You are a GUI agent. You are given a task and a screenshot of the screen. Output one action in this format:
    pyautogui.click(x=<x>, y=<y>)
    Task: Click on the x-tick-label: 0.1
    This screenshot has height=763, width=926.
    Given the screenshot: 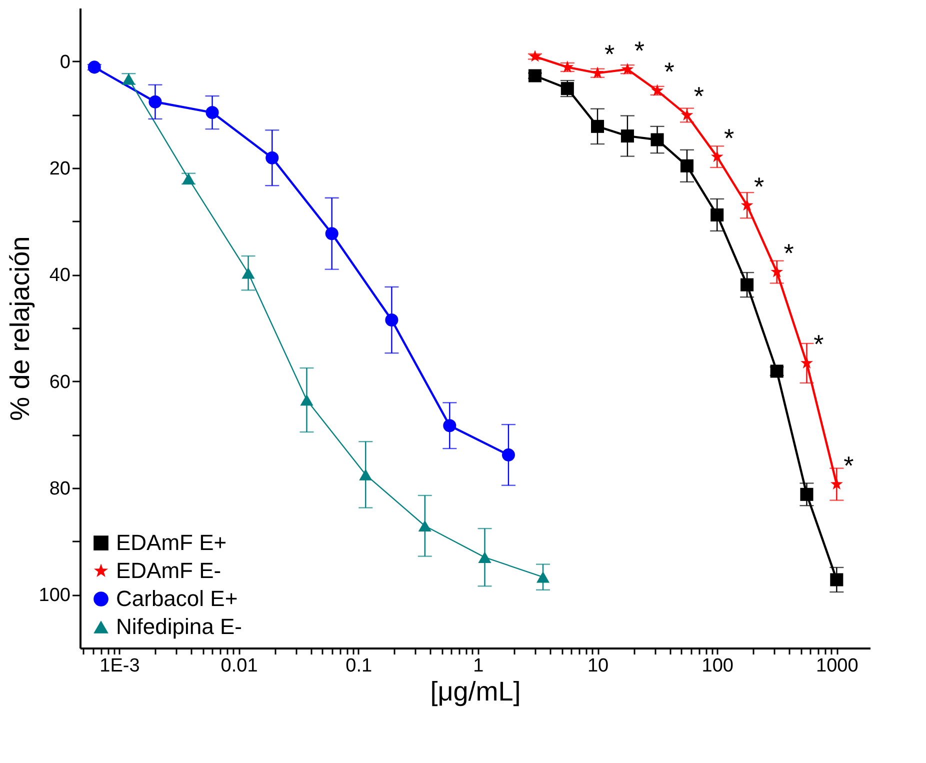 What is the action you would take?
    pyautogui.click(x=359, y=666)
    